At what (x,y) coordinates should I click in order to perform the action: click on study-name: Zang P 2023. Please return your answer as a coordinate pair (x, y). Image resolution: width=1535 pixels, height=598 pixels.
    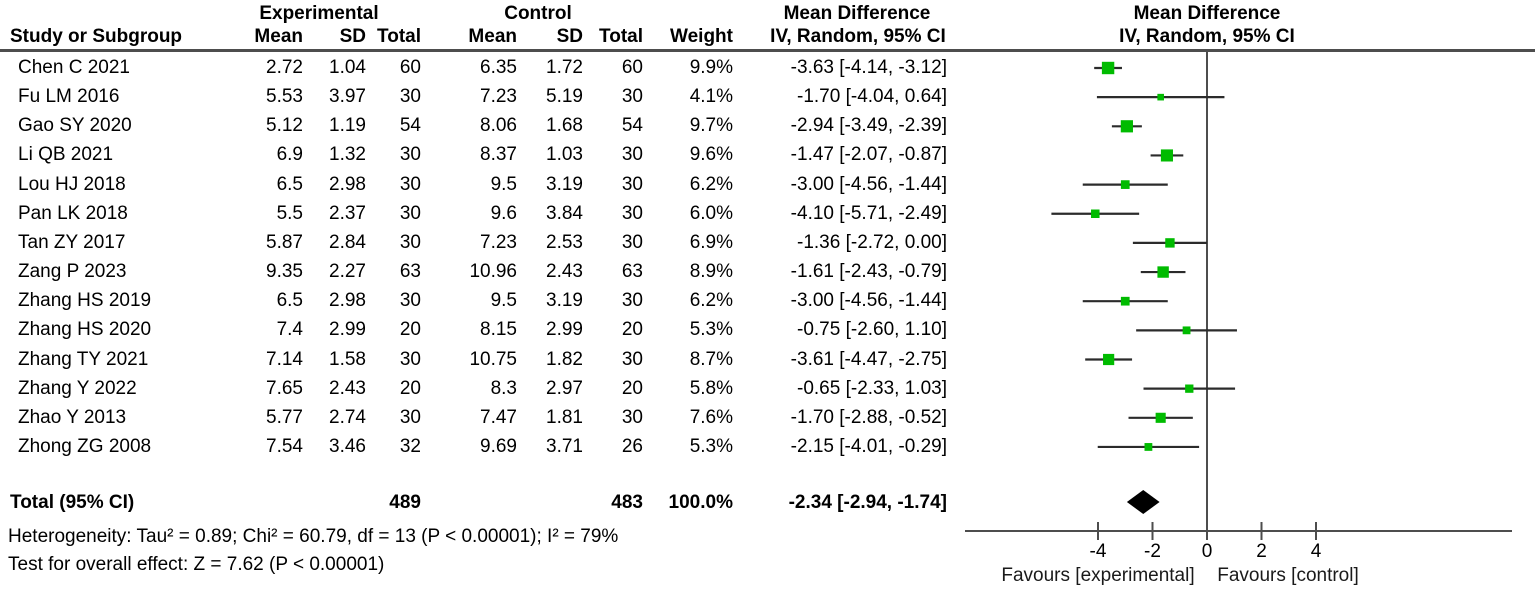
    Looking at the image, I should click on (72, 272).